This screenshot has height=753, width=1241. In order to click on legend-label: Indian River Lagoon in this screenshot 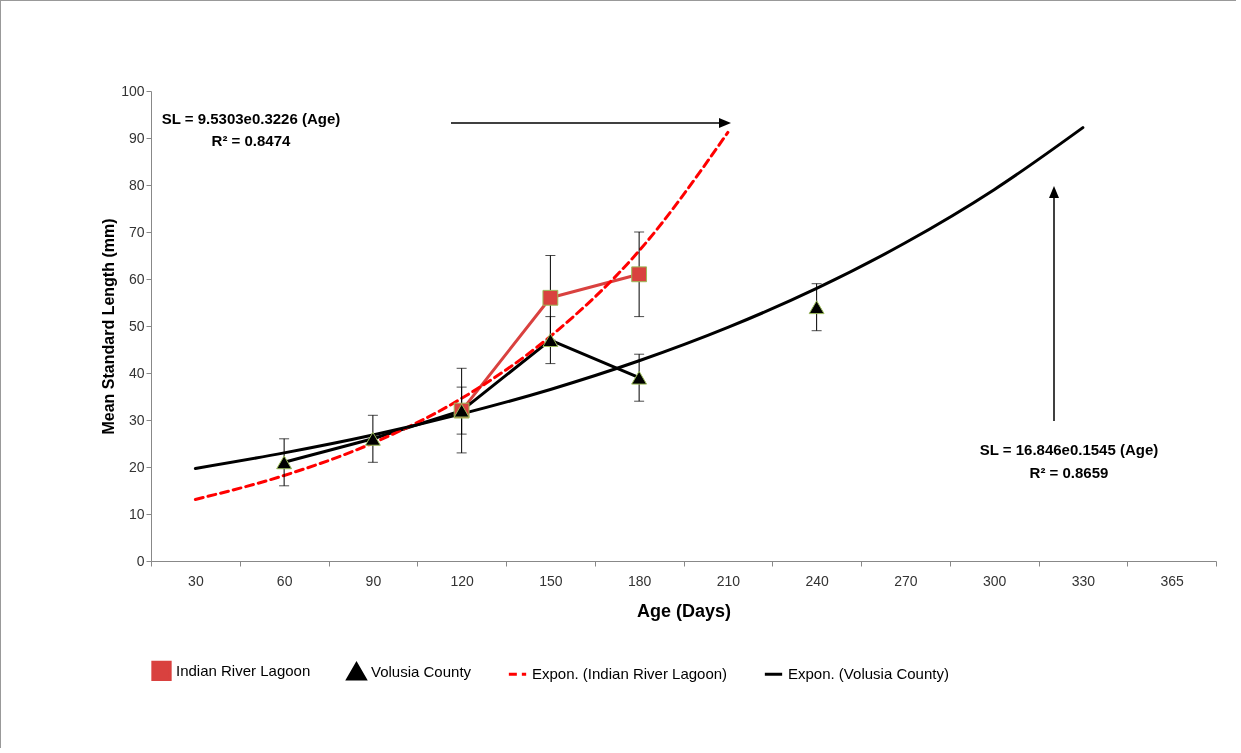, I will do `click(243, 670)`.